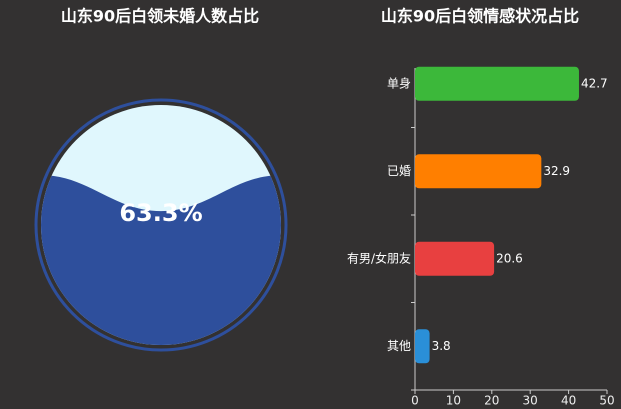  I want to click on data-label: 42.7, so click(594, 83).